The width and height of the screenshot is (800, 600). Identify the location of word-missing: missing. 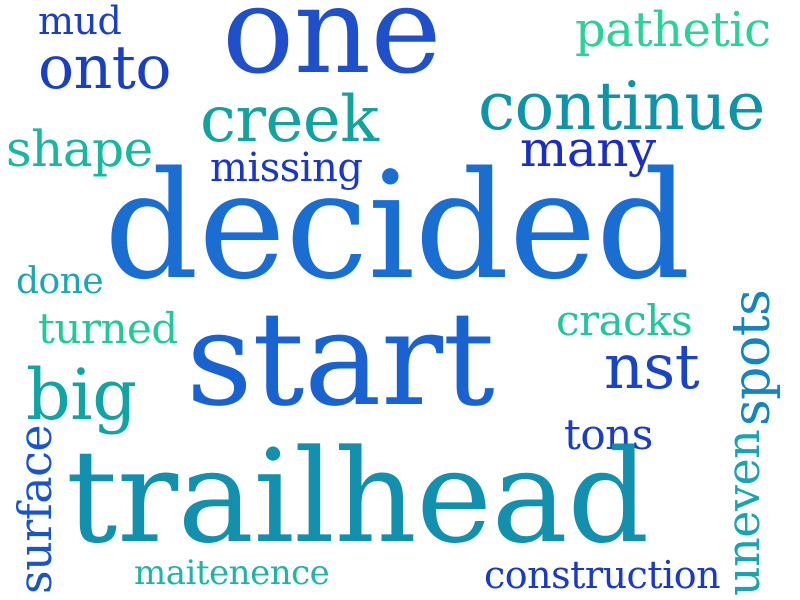
(286, 168).